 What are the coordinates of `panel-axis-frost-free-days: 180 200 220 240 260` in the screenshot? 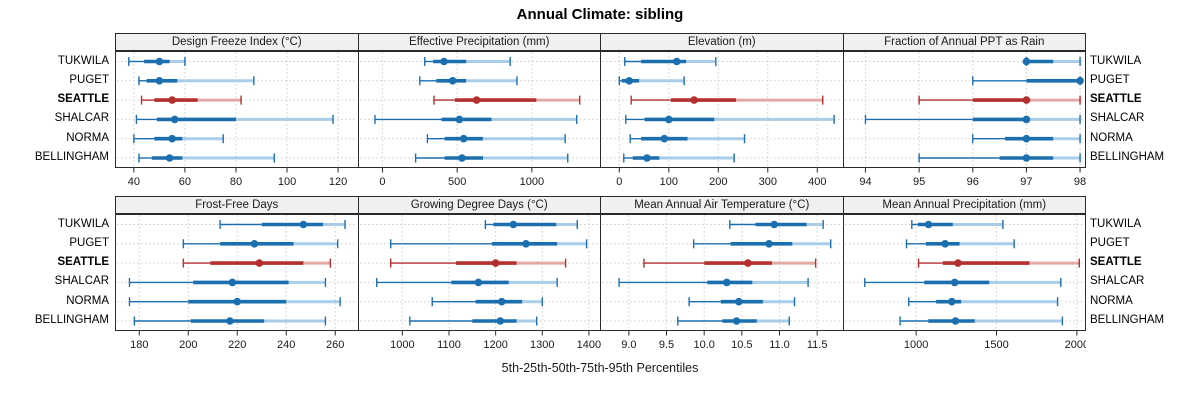 It's located at (237, 342).